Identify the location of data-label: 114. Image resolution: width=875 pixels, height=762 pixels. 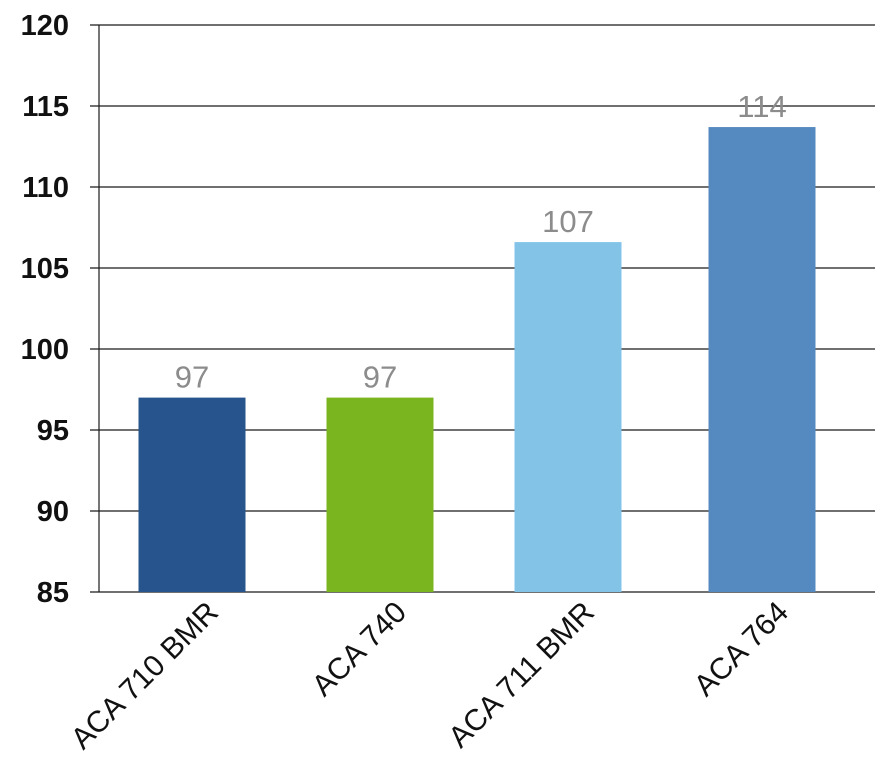
(761, 106).